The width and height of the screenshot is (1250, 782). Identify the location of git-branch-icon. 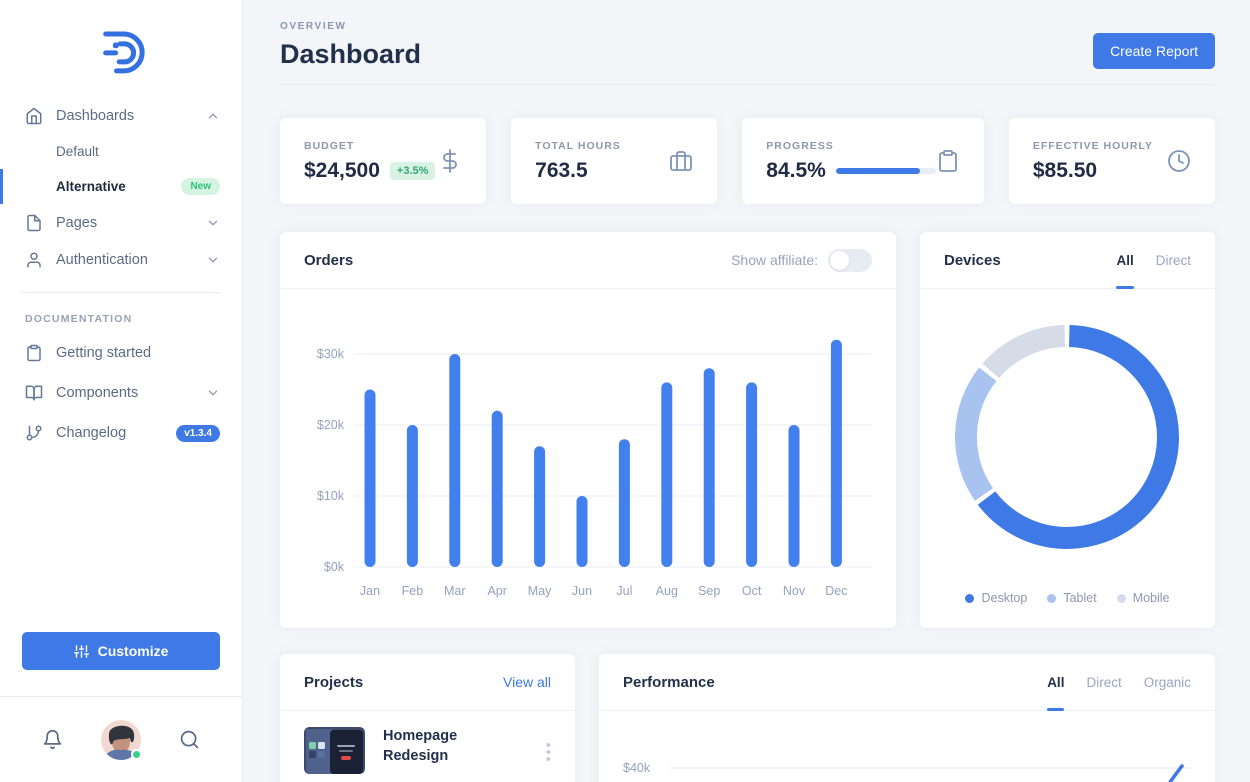
(34, 433).